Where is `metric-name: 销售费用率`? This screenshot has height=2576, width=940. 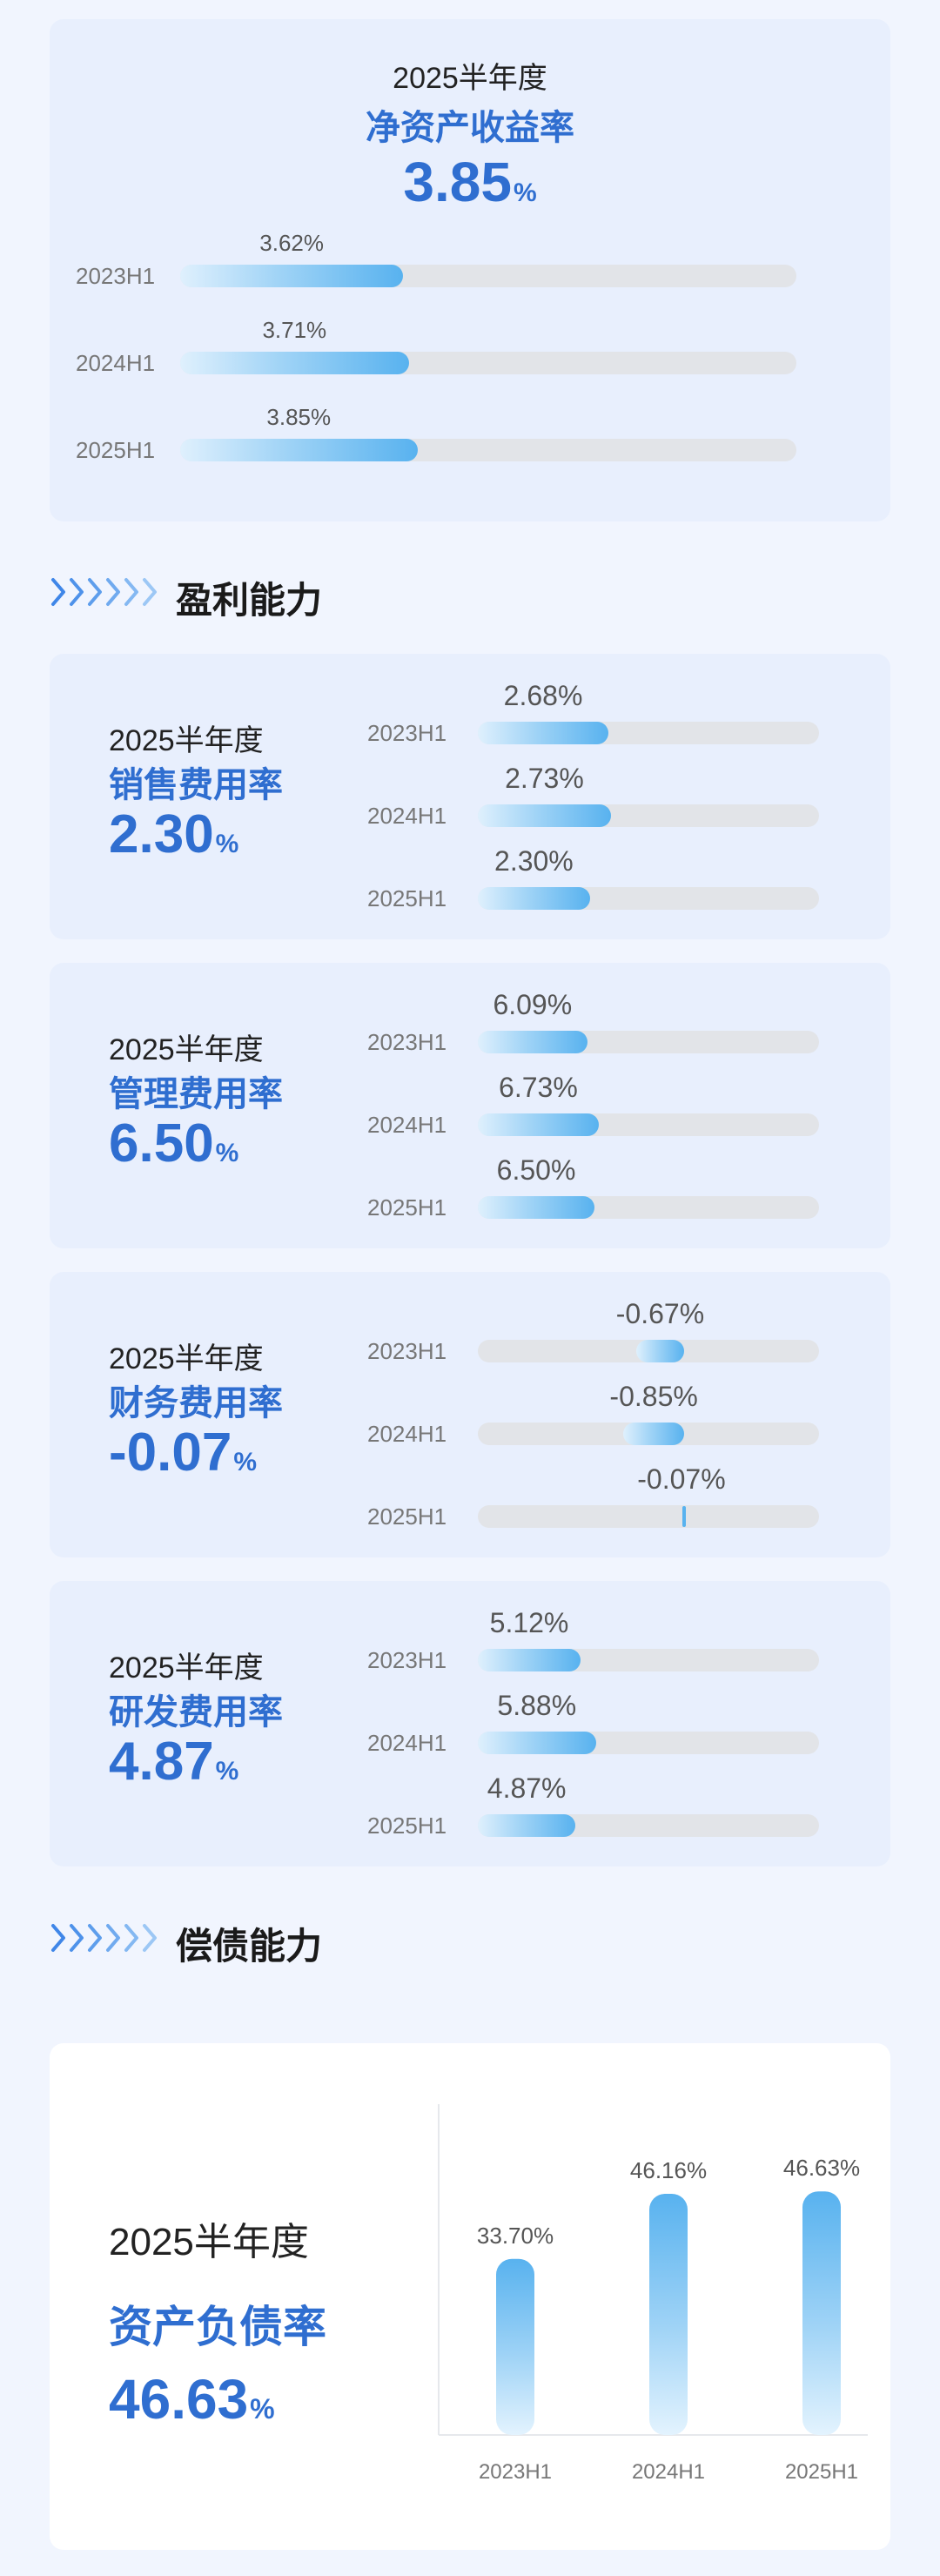 metric-name: 销售费用率 is located at coordinates (196, 785).